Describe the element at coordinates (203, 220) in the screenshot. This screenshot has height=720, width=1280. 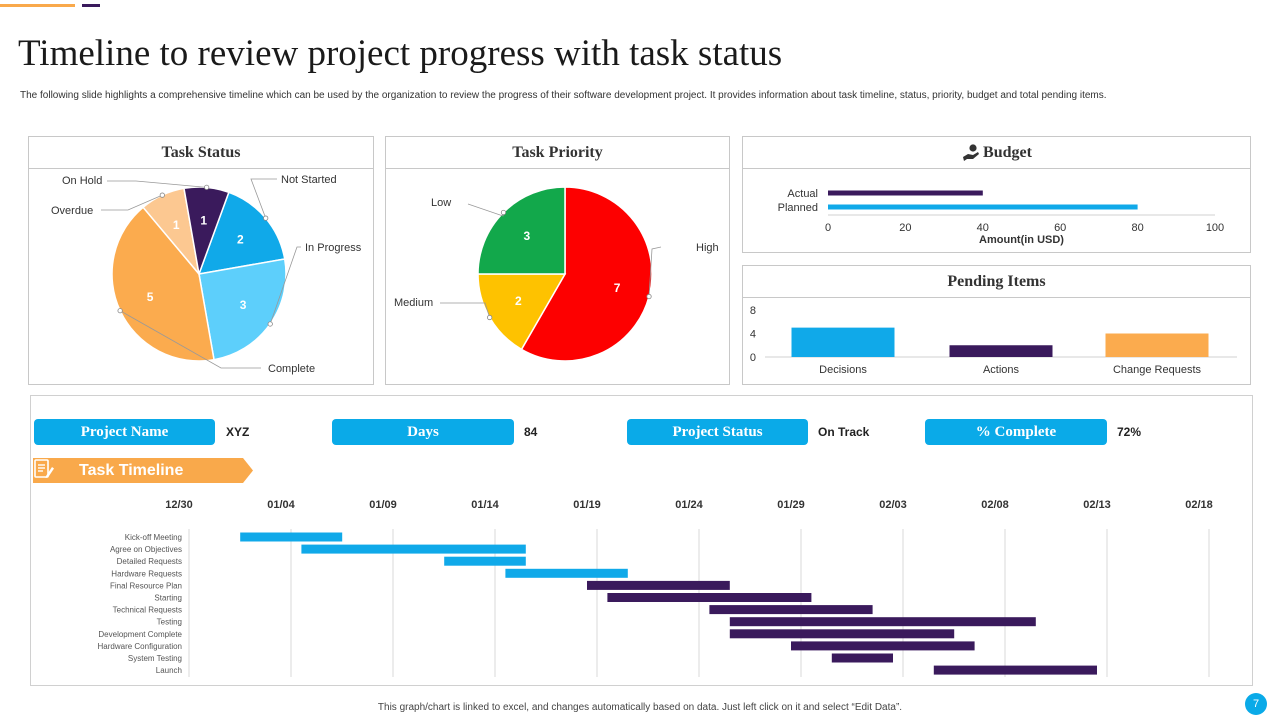
I see `pie-value-on-hold: 1` at that location.